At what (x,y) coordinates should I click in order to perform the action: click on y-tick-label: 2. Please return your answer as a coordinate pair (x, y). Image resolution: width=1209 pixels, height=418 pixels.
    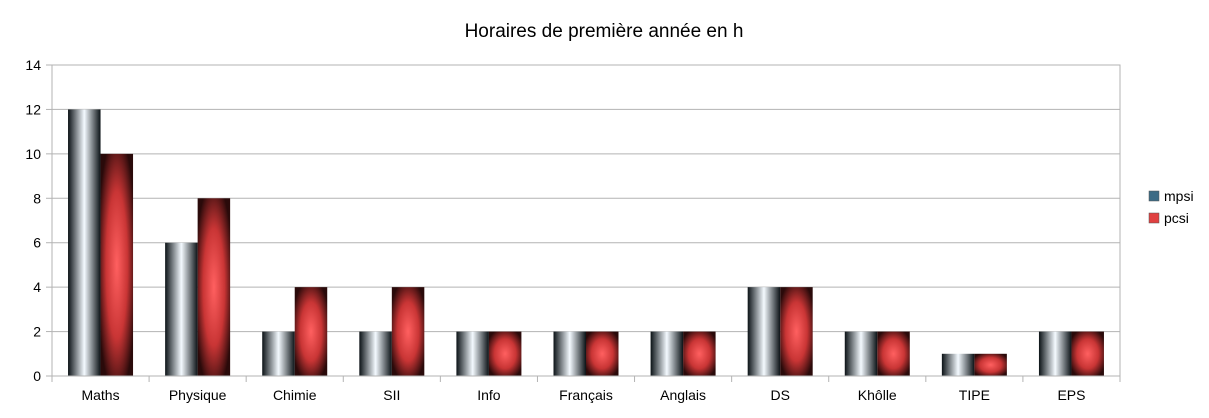
    Looking at the image, I should click on (37, 332).